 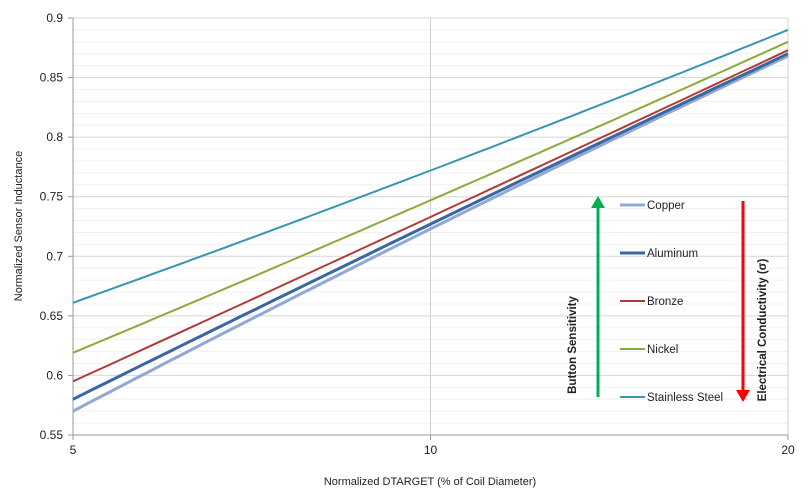 What do you see at coordinates (54, 256) in the screenshot?
I see `y-tick-label: 0.7` at bounding box center [54, 256].